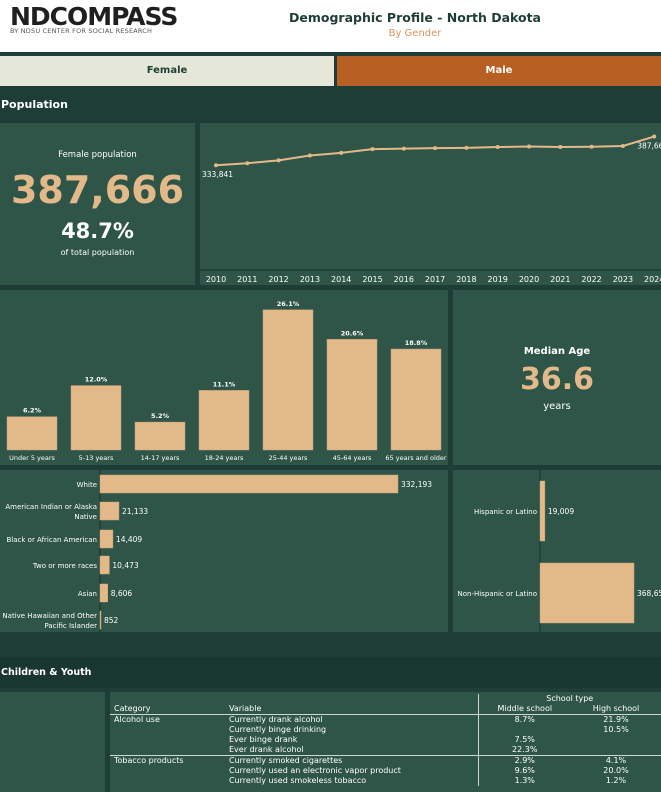 This screenshot has height=792, width=661. What do you see at coordinates (330, 672) in the screenshot?
I see `youth-section-header` at bounding box center [330, 672].